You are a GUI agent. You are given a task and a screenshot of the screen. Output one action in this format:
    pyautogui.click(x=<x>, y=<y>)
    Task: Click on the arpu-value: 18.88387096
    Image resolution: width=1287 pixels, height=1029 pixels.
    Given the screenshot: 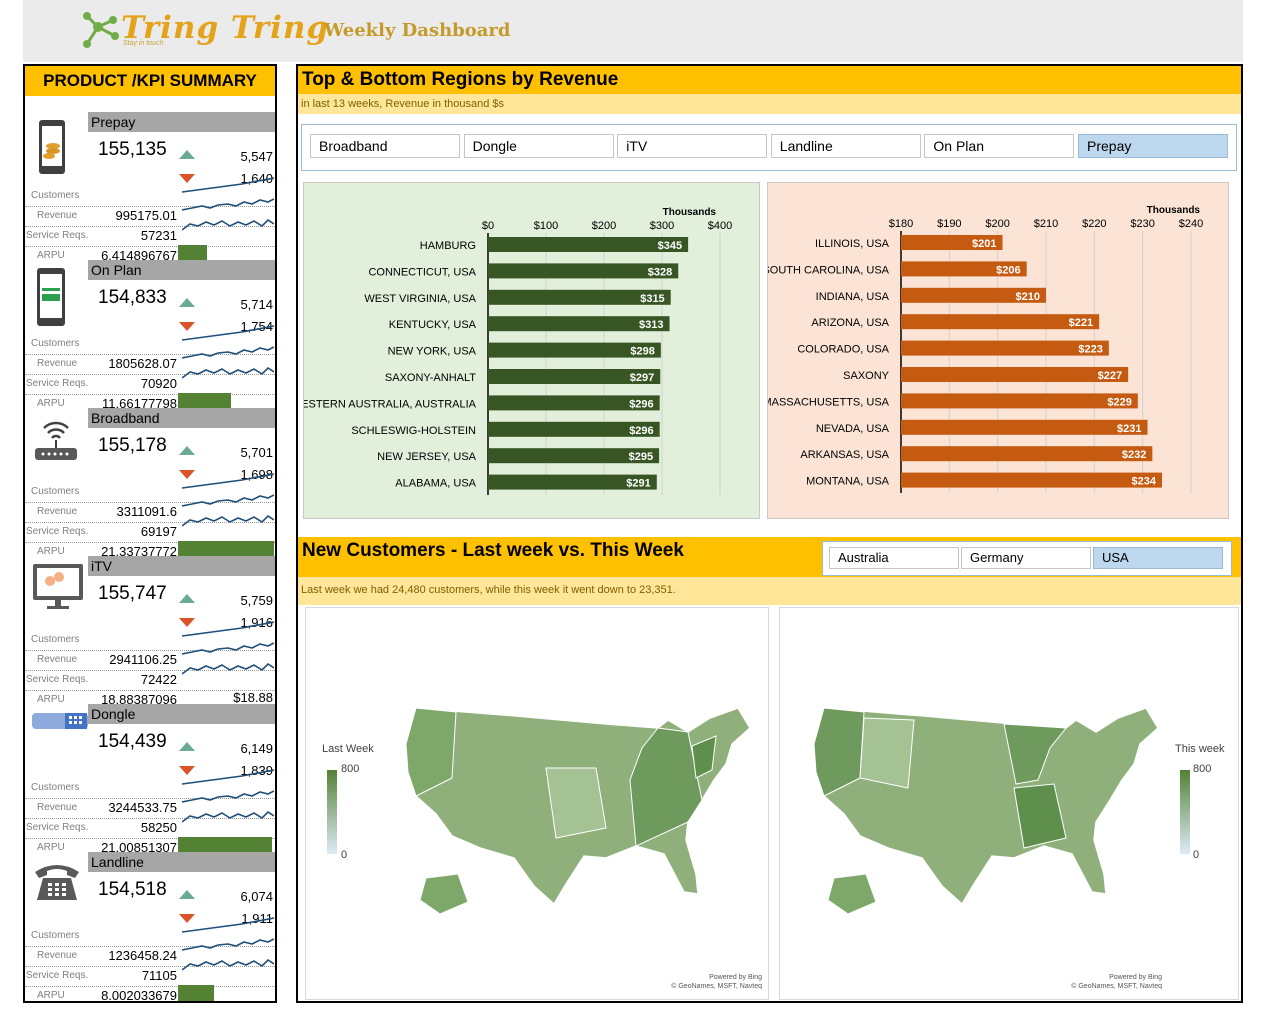 What is the action you would take?
    pyautogui.click(x=139, y=699)
    